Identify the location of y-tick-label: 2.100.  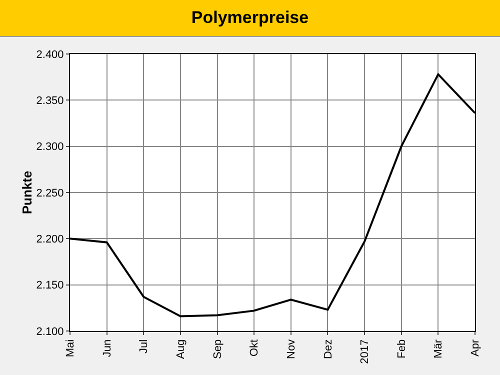
(50, 332).